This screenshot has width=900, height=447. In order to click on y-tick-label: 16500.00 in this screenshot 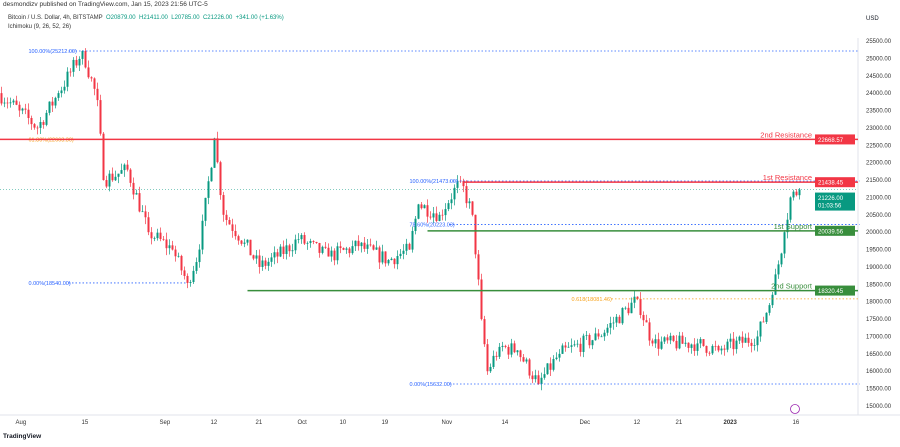, I will do `click(879, 355)`.